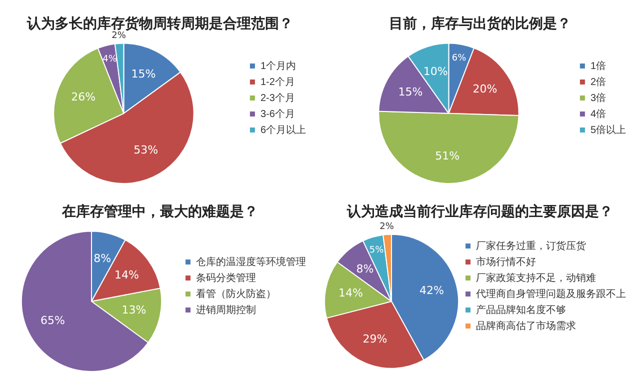 Image resolution: width=640 pixels, height=376 pixels. What do you see at coordinates (277, 82) in the screenshot?
I see `legend-label: 1-2个月` at bounding box center [277, 82].